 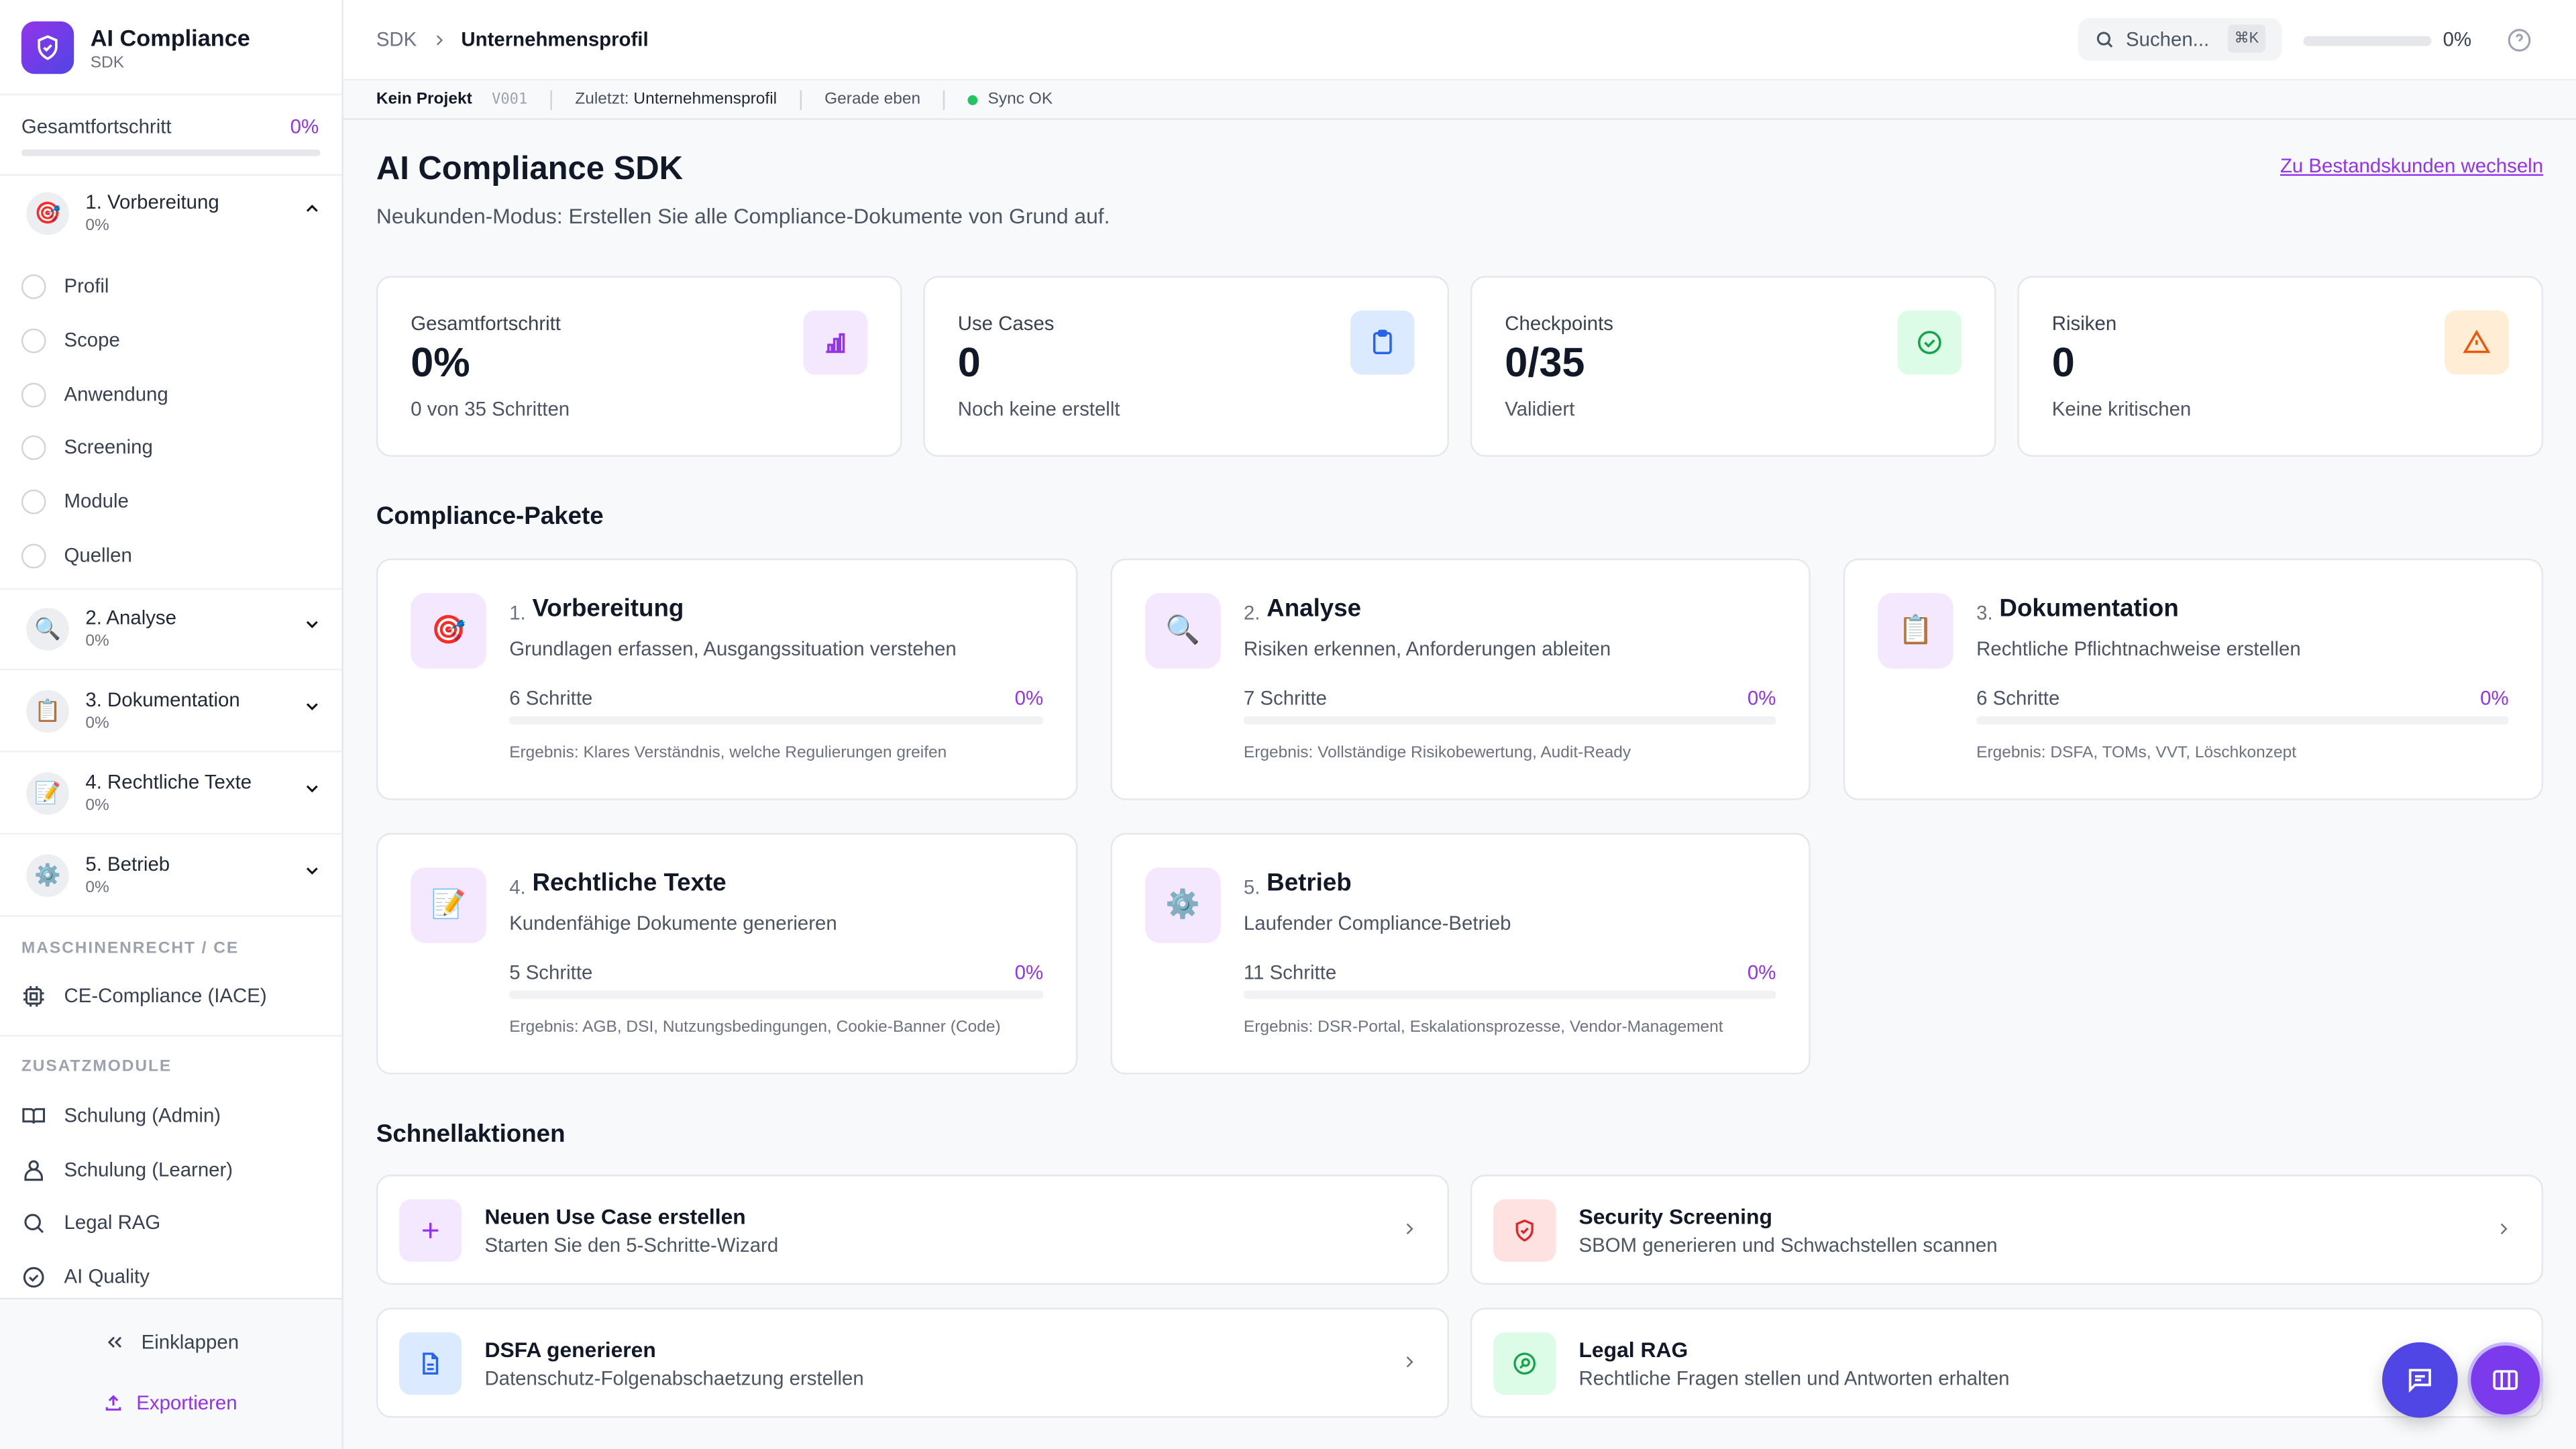 What do you see at coordinates (174, 216) in the screenshot?
I see `sidebar-section-vorbereitung: 🎯 1. Vorbereitung 0%` at bounding box center [174, 216].